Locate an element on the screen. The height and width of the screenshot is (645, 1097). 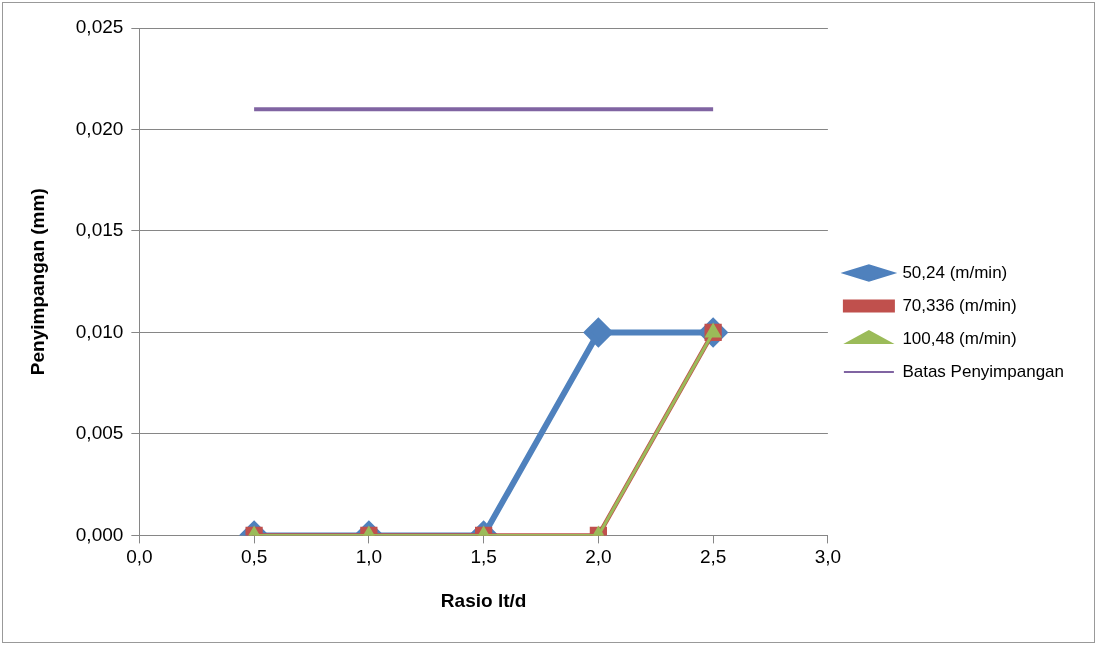
y-tick-label: 0,020 is located at coordinates (99, 128).